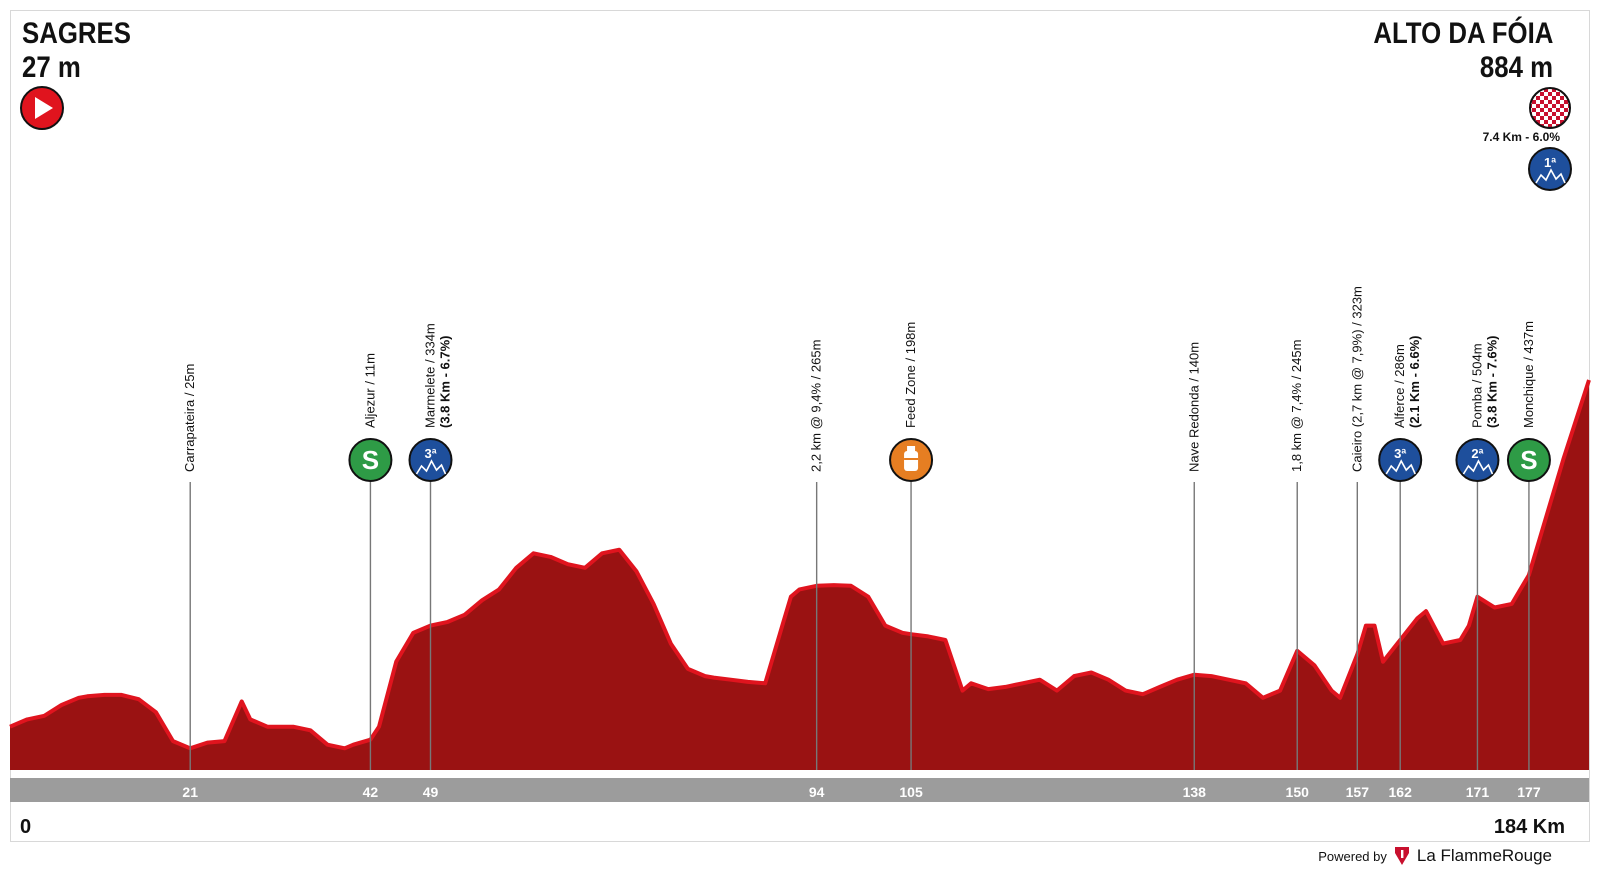  I want to click on axis-km-label: 138, so click(1194, 792).